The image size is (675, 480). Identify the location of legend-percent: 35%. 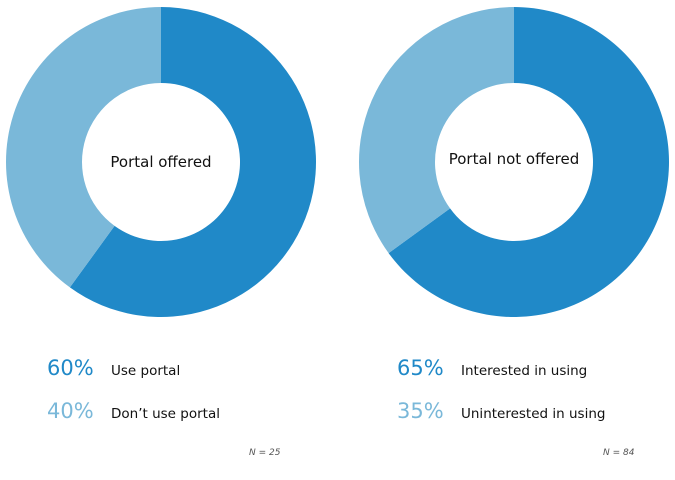
(420, 411).